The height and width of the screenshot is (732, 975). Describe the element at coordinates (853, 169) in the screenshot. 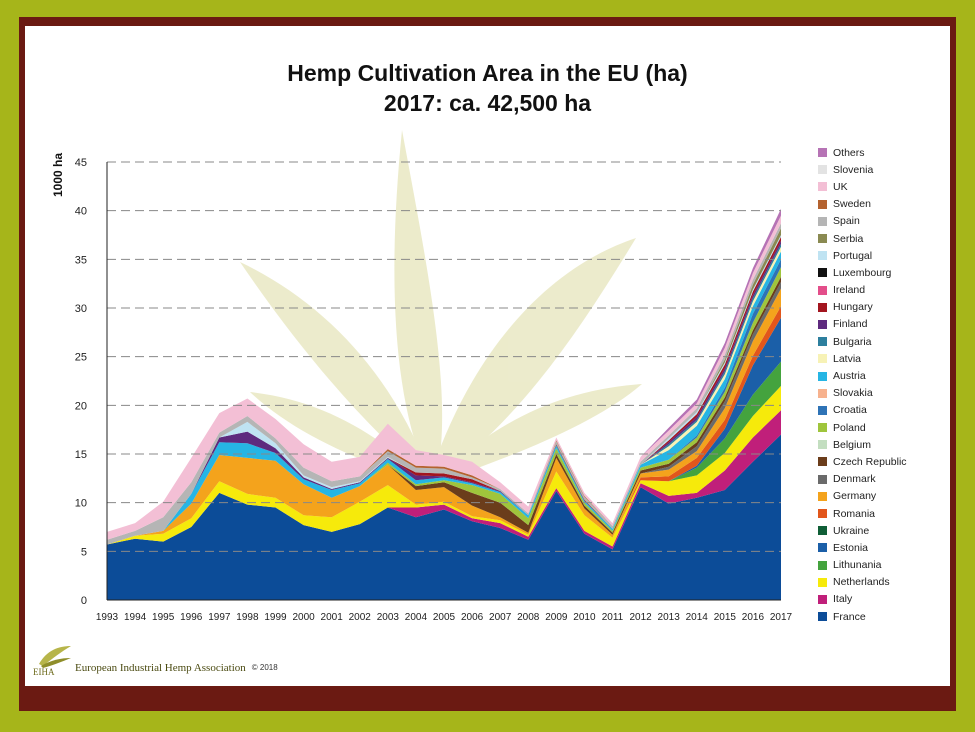

I see `legend-label: Slovenia` at that location.